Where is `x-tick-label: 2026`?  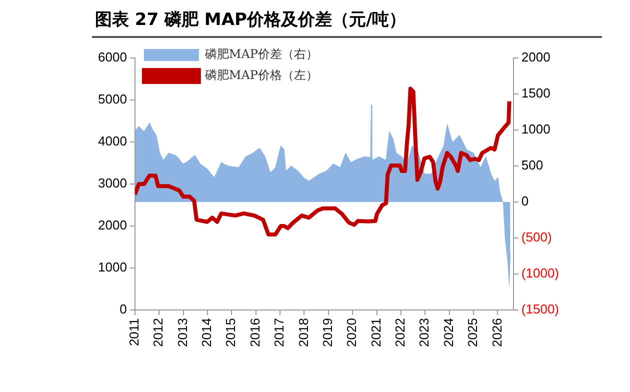 x-tick-label: 2026 is located at coordinates (496, 332).